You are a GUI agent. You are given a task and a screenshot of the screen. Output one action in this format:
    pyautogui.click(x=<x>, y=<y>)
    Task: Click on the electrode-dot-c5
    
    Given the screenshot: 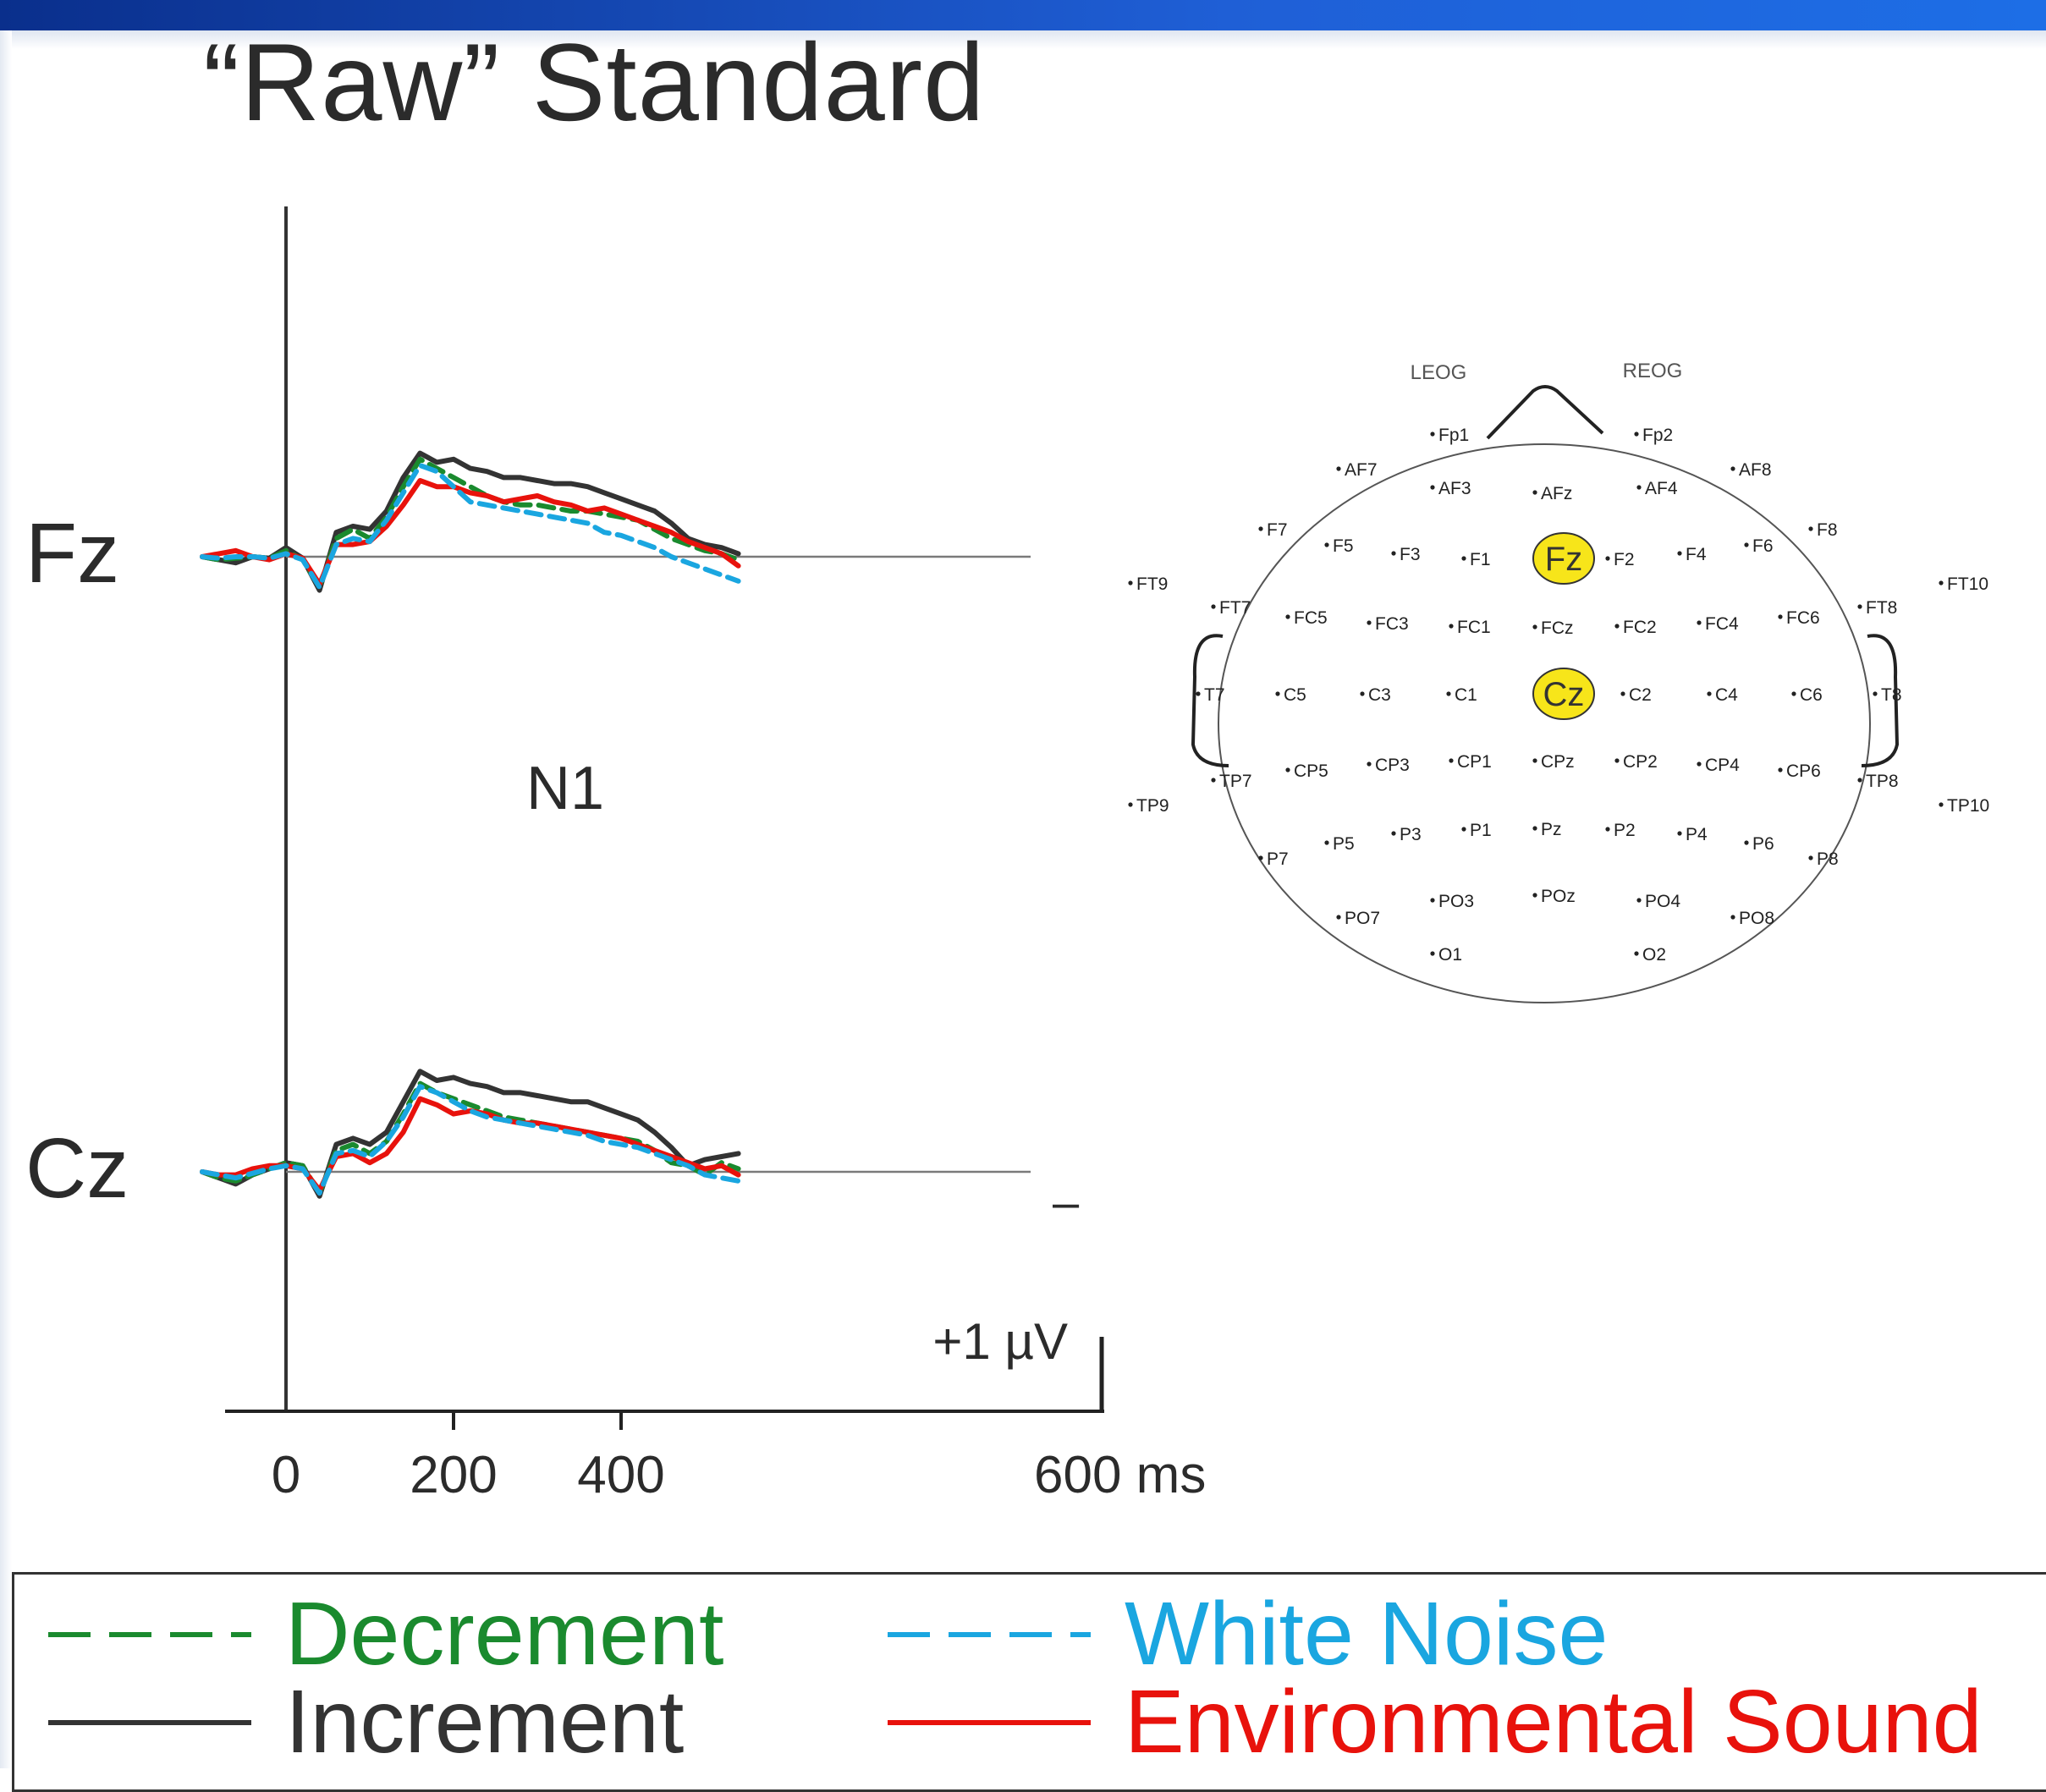 What is the action you would take?
    pyautogui.click(x=1277, y=693)
    